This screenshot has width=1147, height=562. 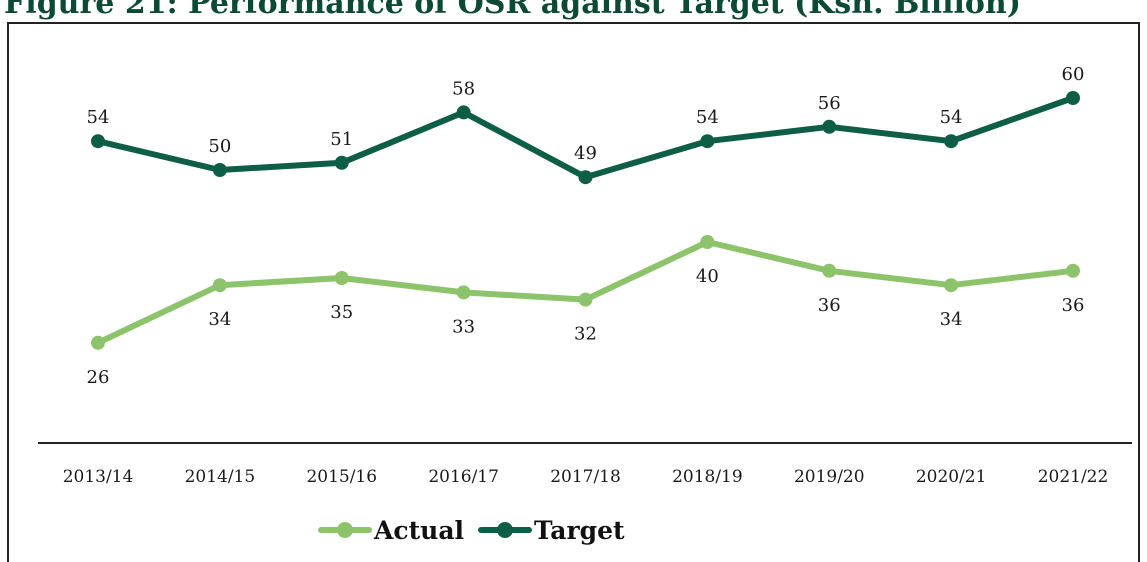 What do you see at coordinates (463, 88) in the screenshot?
I see `data-label-target: 58` at bounding box center [463, 88].